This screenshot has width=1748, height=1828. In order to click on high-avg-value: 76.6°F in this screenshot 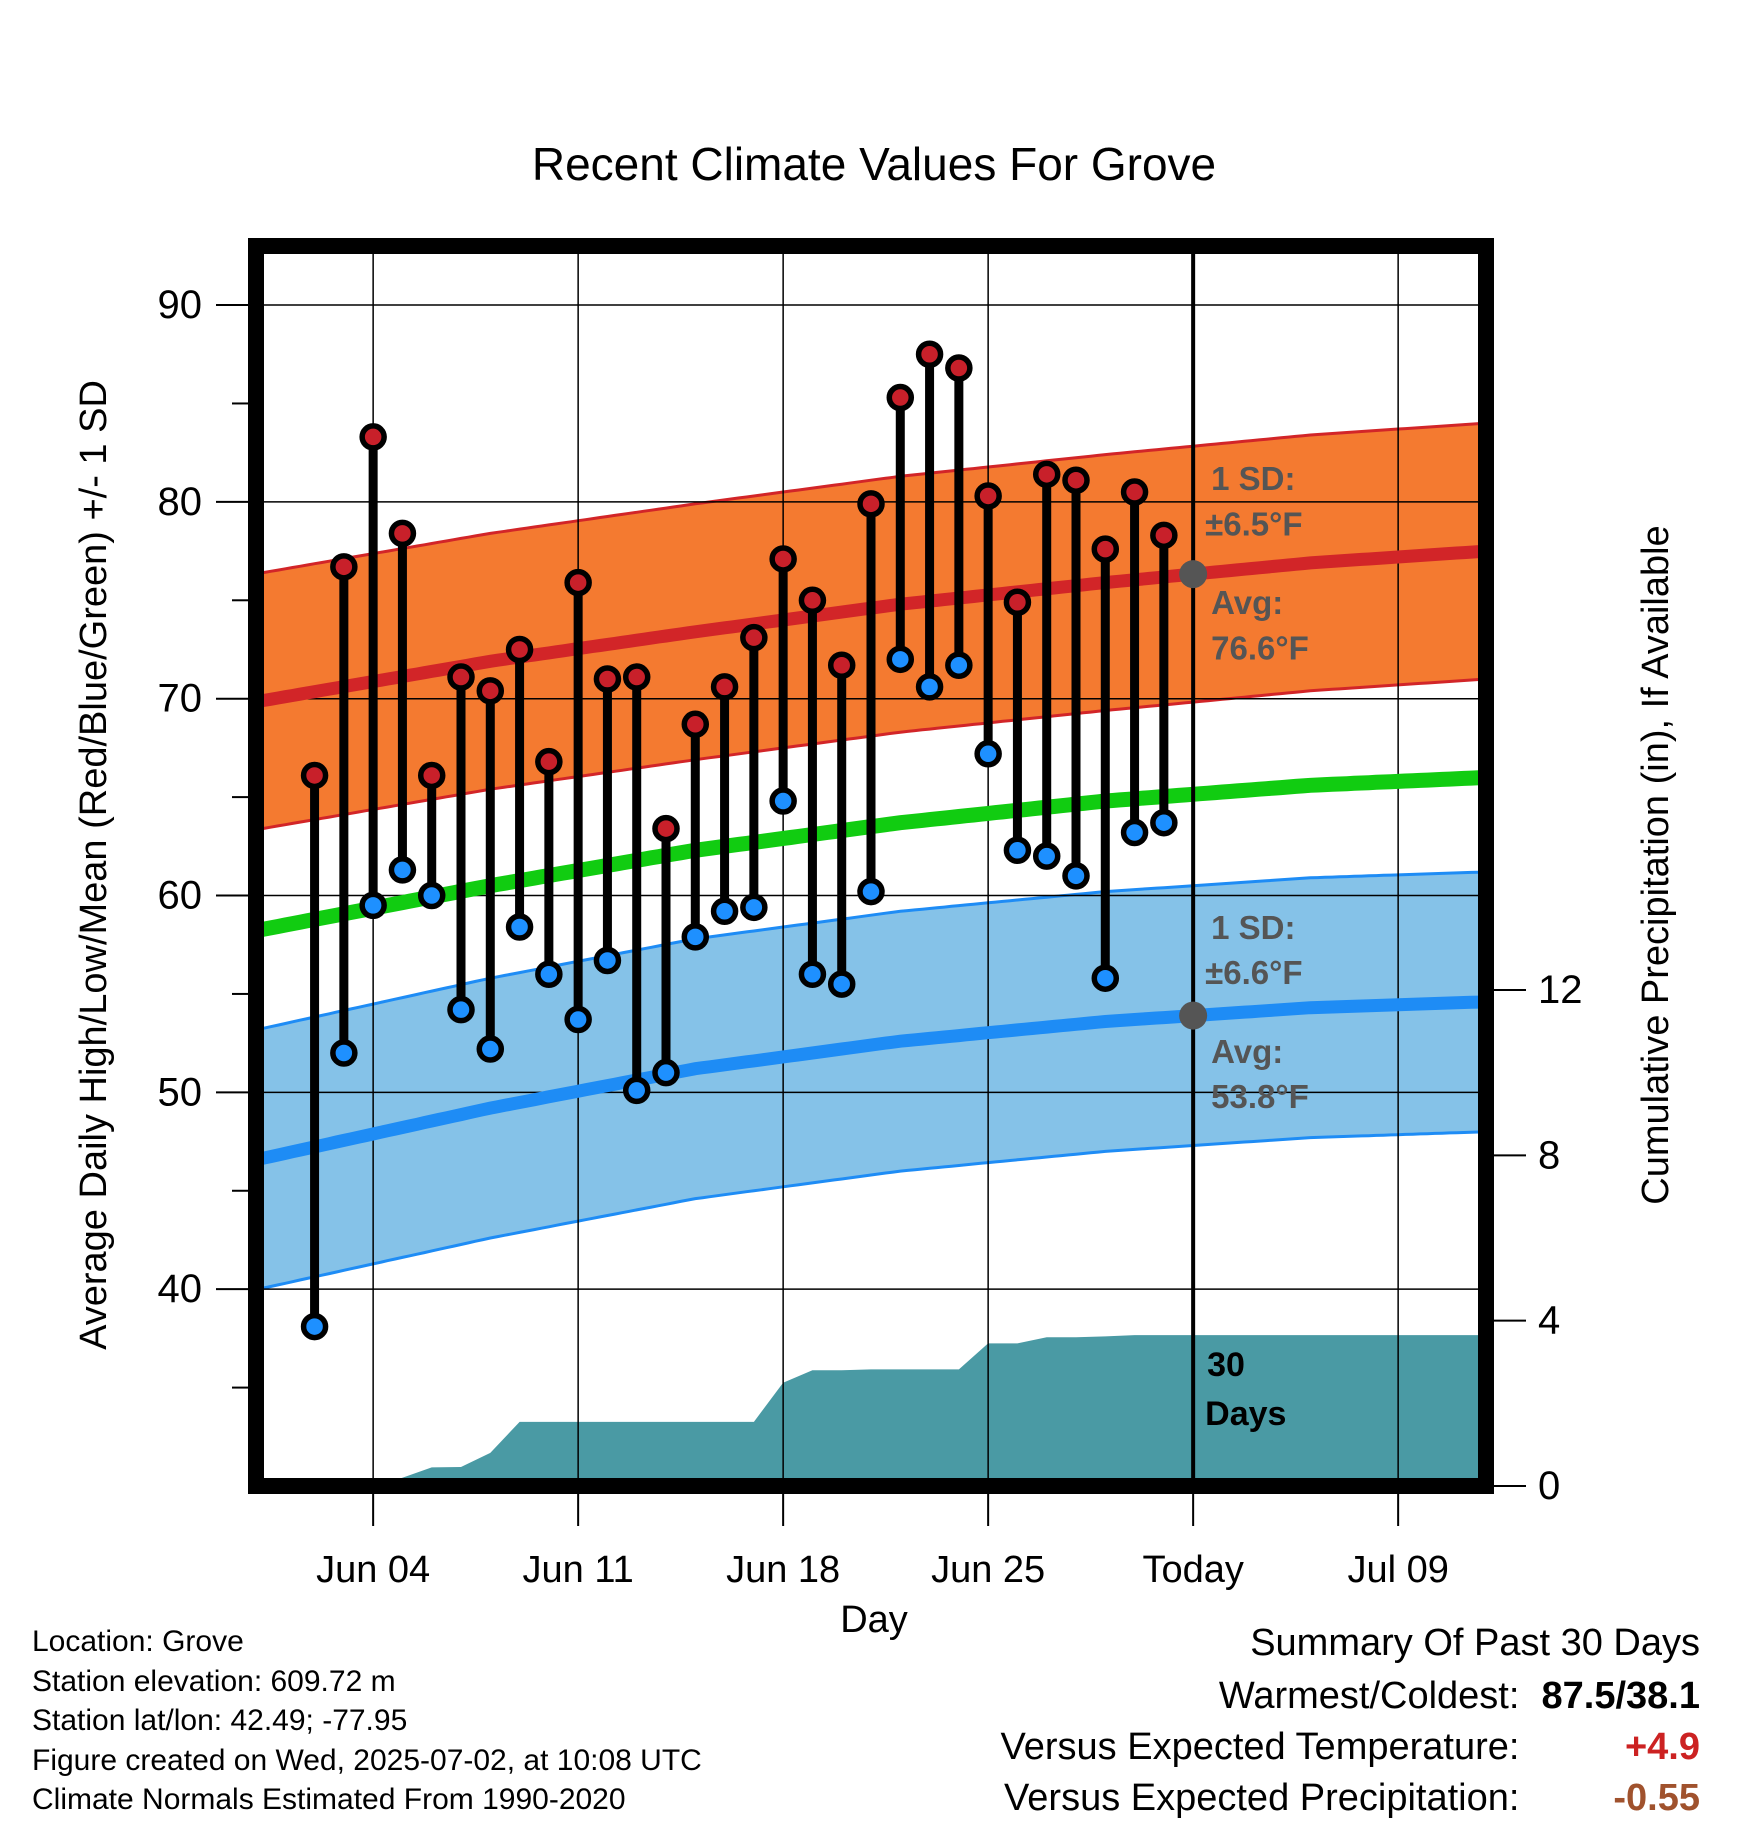, I will do `click(1260, 647)`.